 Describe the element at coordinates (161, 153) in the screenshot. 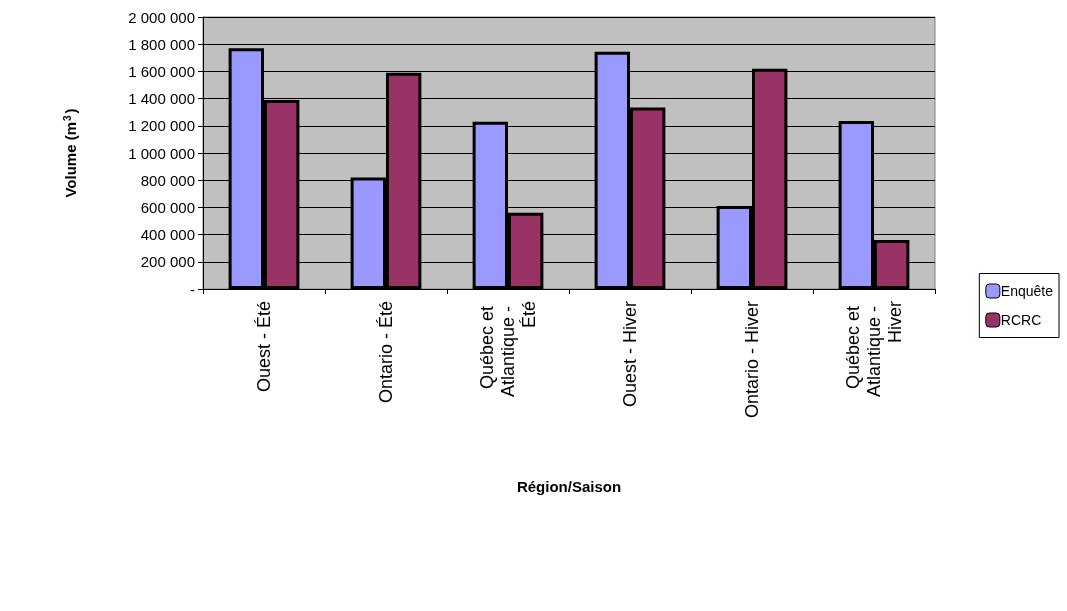

I see `y-tick-label: 1 000 000` at that location.